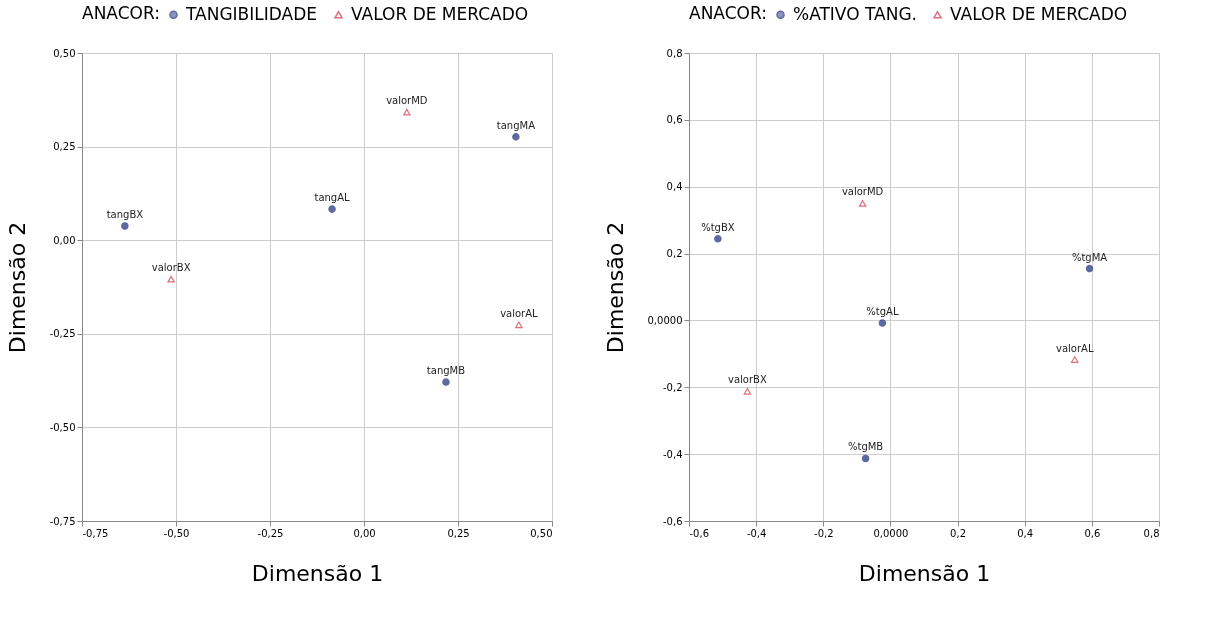 This screenshot has width=1210, height=637. Describe the element at coordinates (674, 120) in the screenshot. I see `y-tick-label: 0,6` at that location.